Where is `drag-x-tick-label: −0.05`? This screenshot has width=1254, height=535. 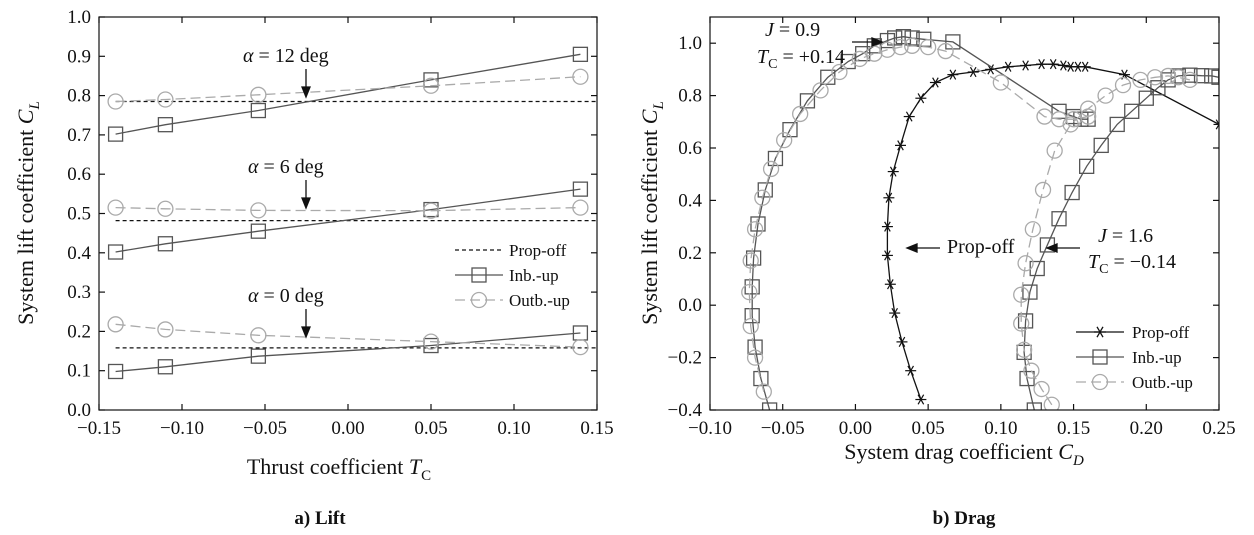 drag-x-tick-label: −0.05 is located at coordinates (783, 428).